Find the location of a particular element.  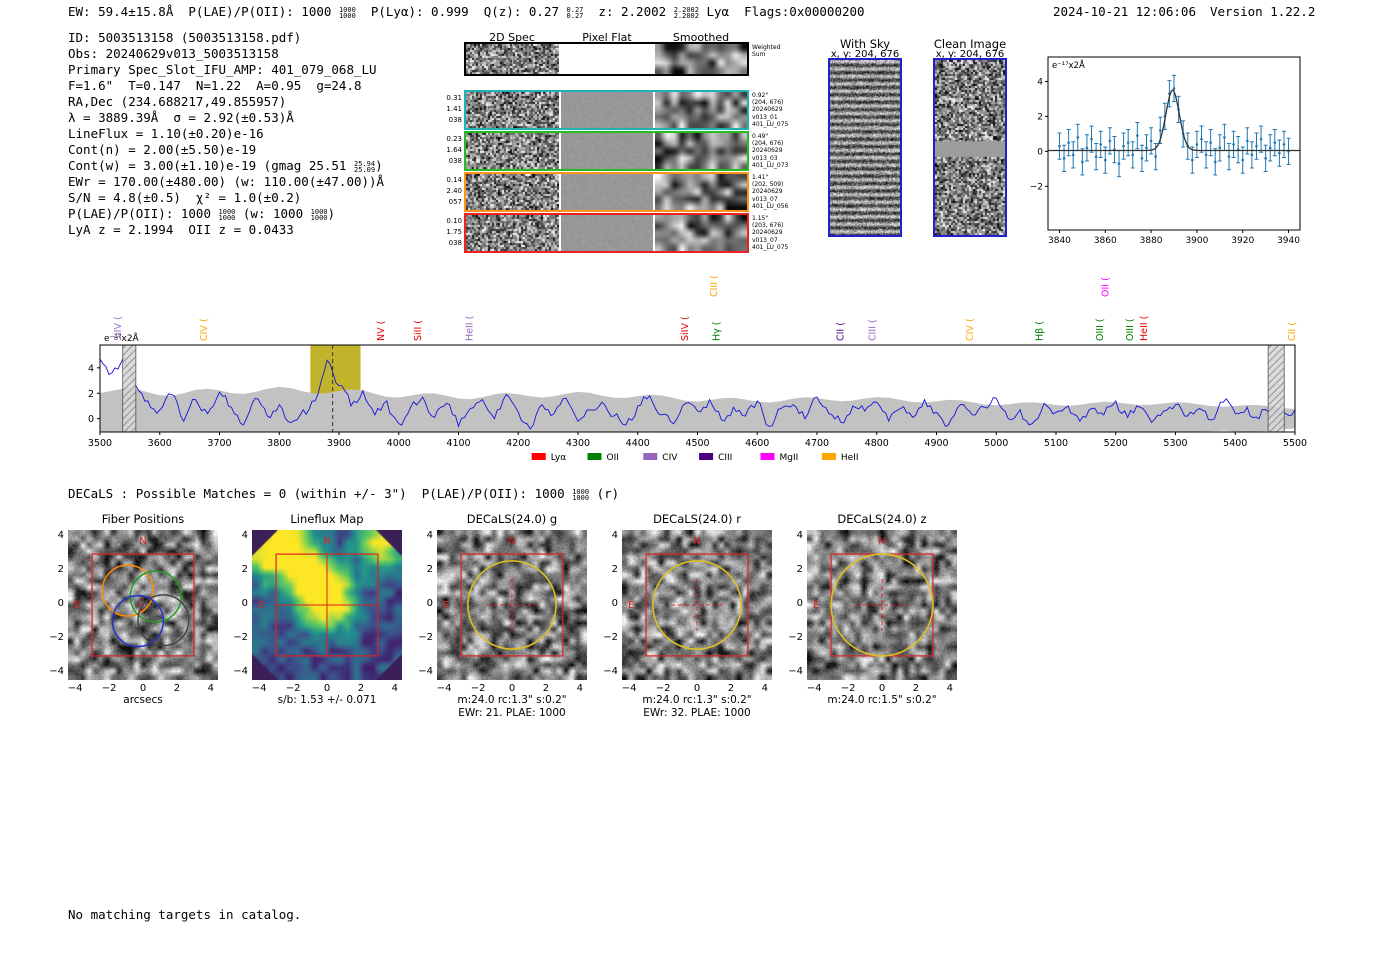

text-segment: LineFlux = 1.10(±0.20)e-16 is located at coordinates (166, 133).